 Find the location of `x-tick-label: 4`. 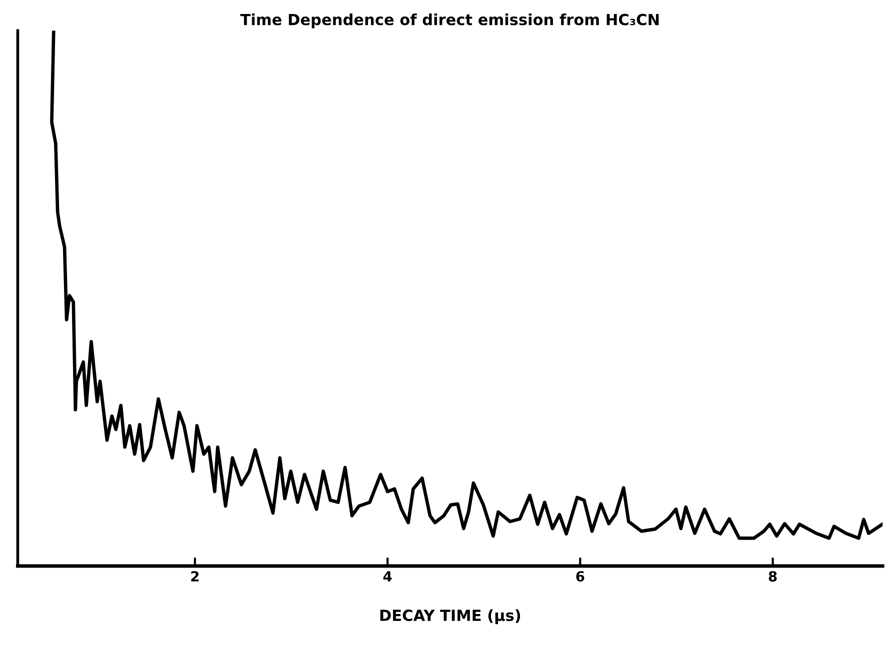

x-tick-label: 4 is located at coordinates (387, 576).